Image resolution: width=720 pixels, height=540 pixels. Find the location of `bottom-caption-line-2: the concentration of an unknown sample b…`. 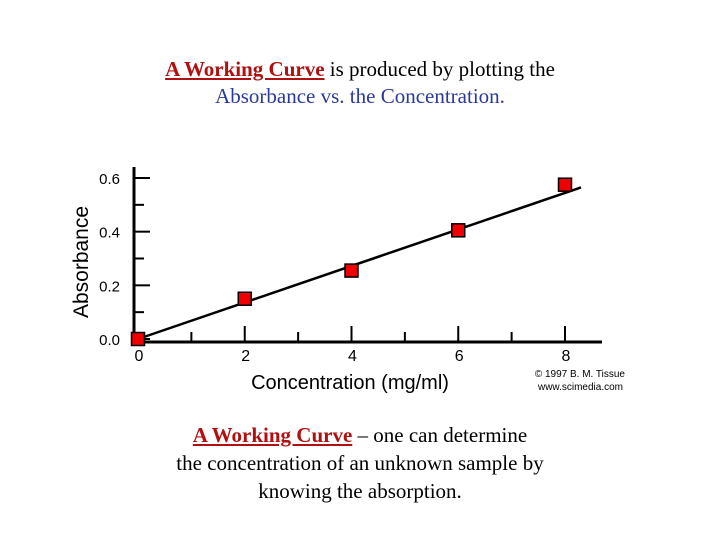

bottom-caption-line-2: the concentration of an unknown sample b… is located at coordinates (360, 463).